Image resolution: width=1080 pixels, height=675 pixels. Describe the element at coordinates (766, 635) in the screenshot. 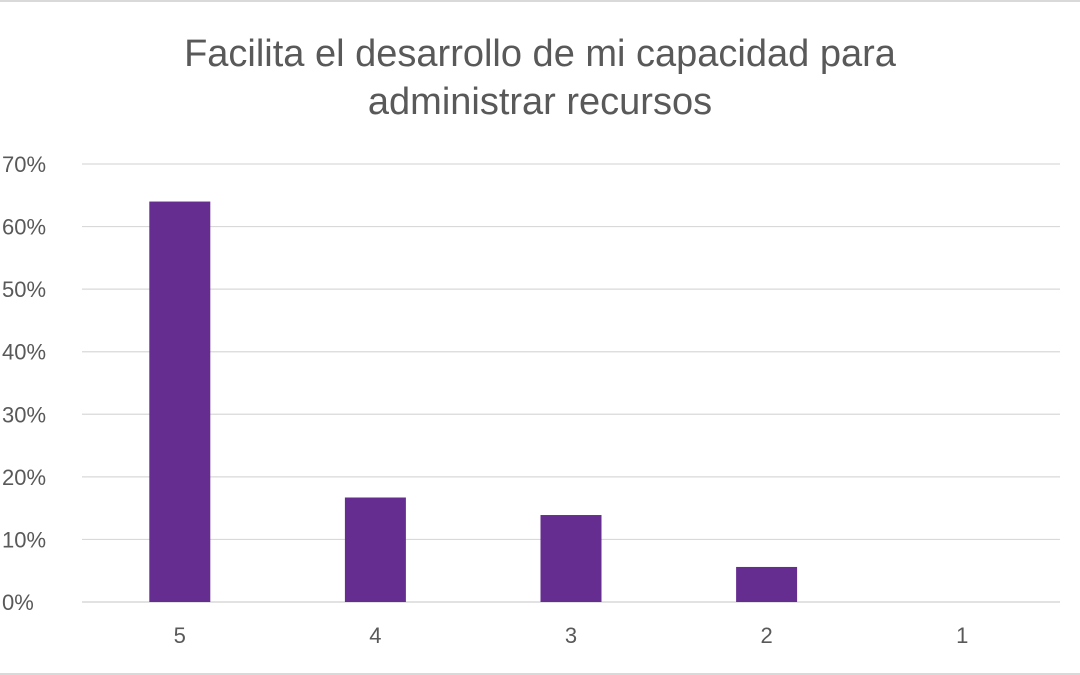

I see `x-tick-label: 2` at that location.